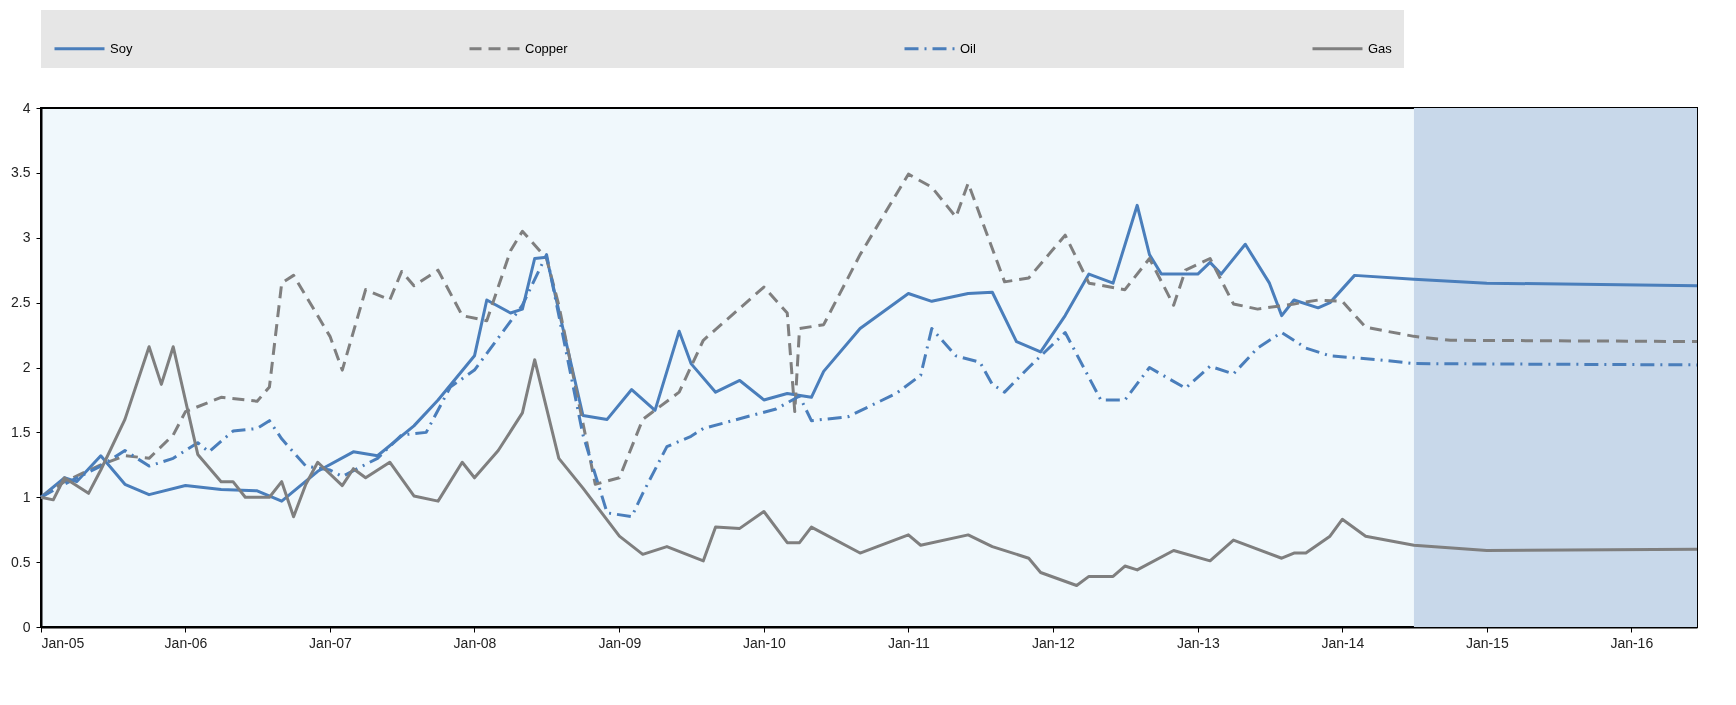 The image size is (1736, 705). What do you see at coordinates (968, 48) in the screenshot?
I see `legend-label: Oil` at bounding box center [968, 48].